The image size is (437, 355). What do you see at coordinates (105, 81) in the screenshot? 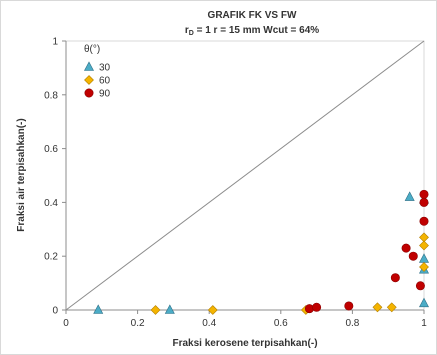
I see `legend-label-60: 60` at bounding box center [105, 81].